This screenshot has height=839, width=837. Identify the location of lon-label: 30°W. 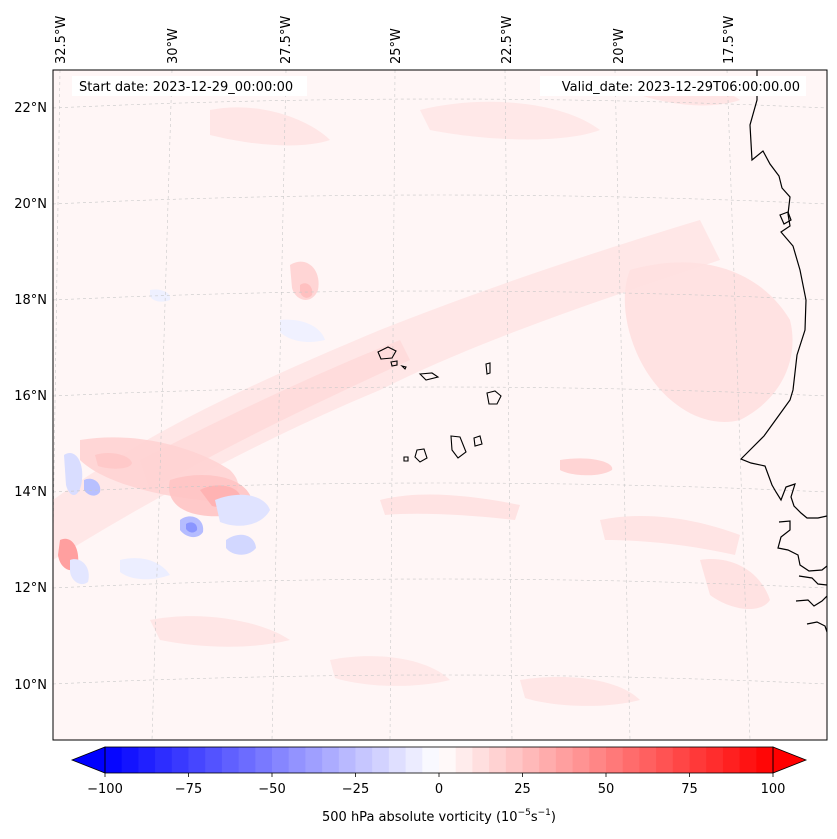
(173, 46).